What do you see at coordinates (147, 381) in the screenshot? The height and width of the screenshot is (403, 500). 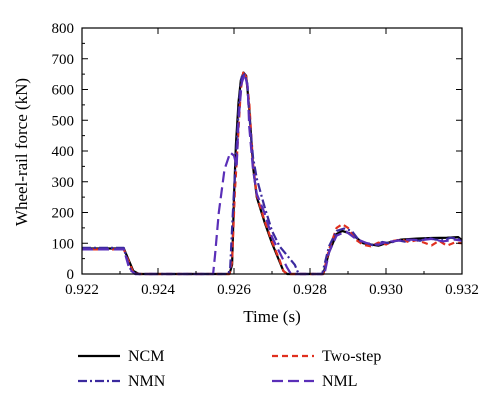 I see `legend-label-nmn: NMN` at bounding box center [147, 381].